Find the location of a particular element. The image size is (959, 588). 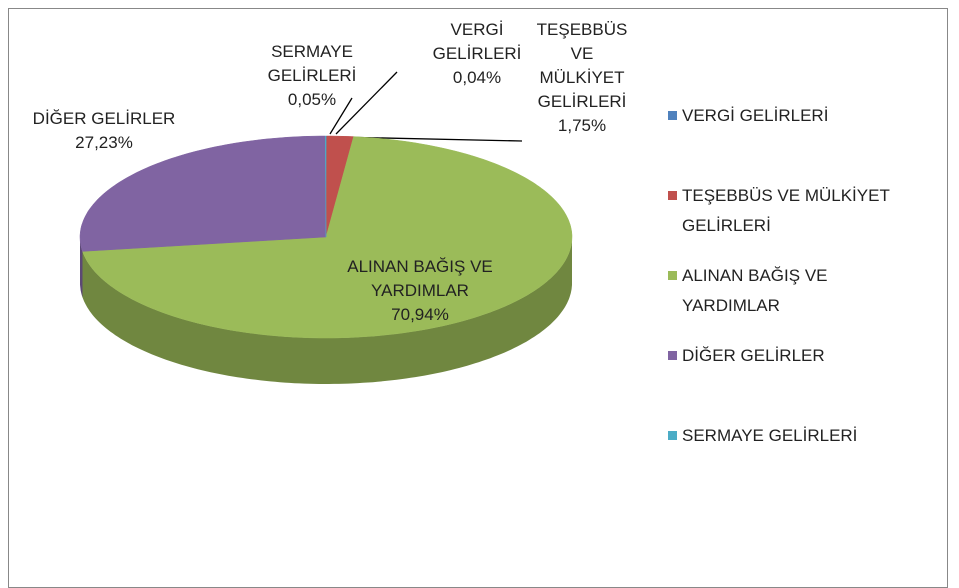

legend-entry: VERGİ GELİRLERİ is located at coordinates (755, 115).